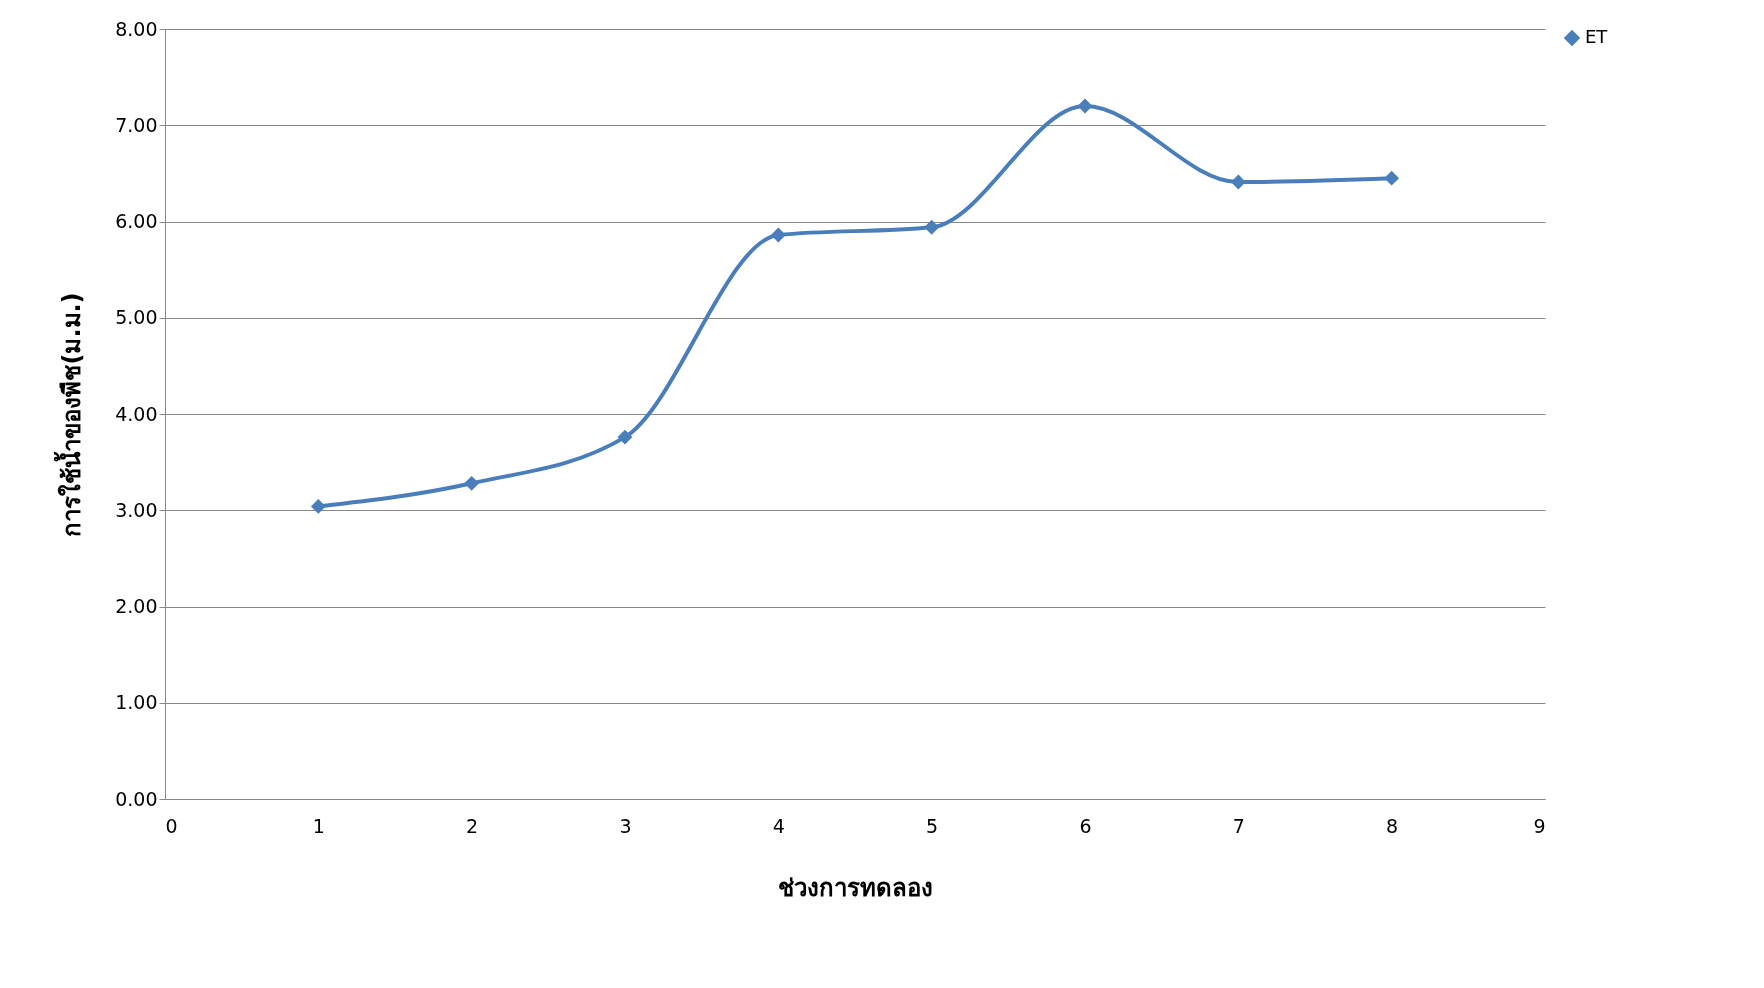  I want to click on y-tick-label: 7.00, so click(136, 124).